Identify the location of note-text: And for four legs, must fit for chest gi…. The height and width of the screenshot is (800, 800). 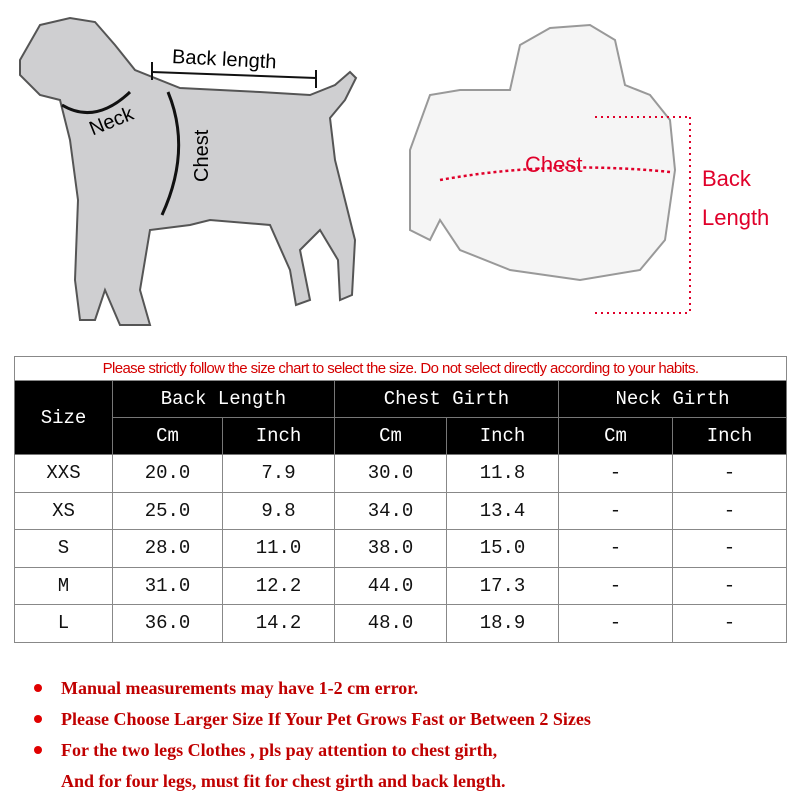
(283, 781).